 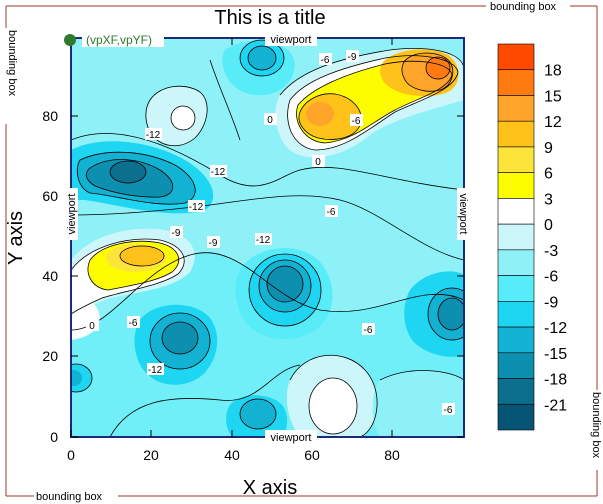 I want to click on y-tick-label: 40, so click(x=50, y=276).